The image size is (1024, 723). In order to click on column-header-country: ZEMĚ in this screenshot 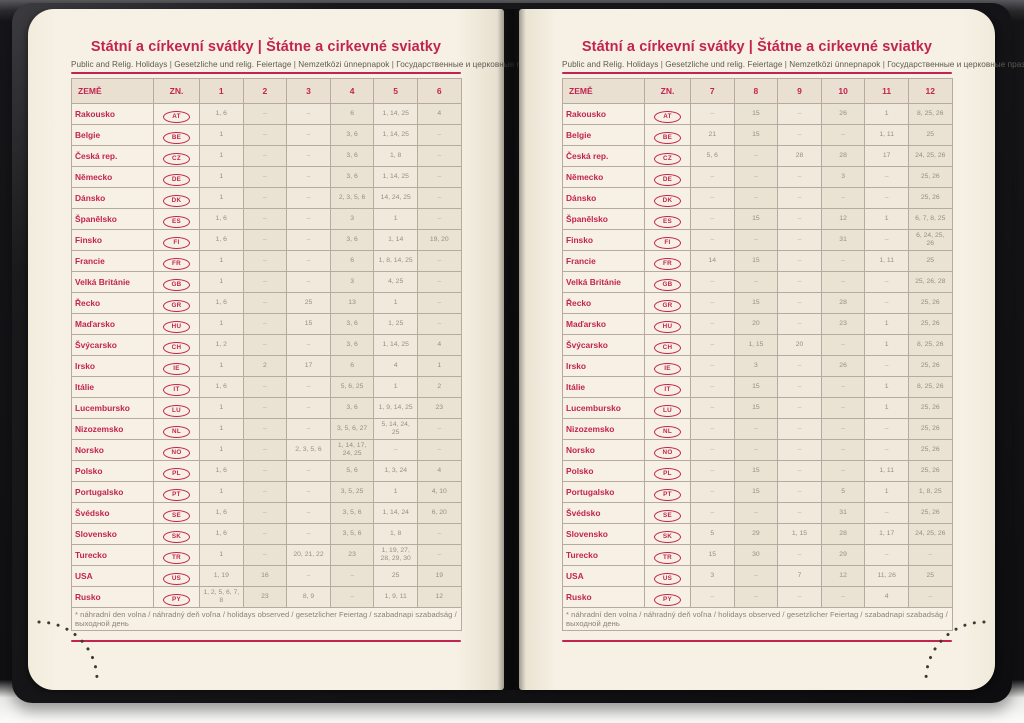, I will do `click(112, 91)`.